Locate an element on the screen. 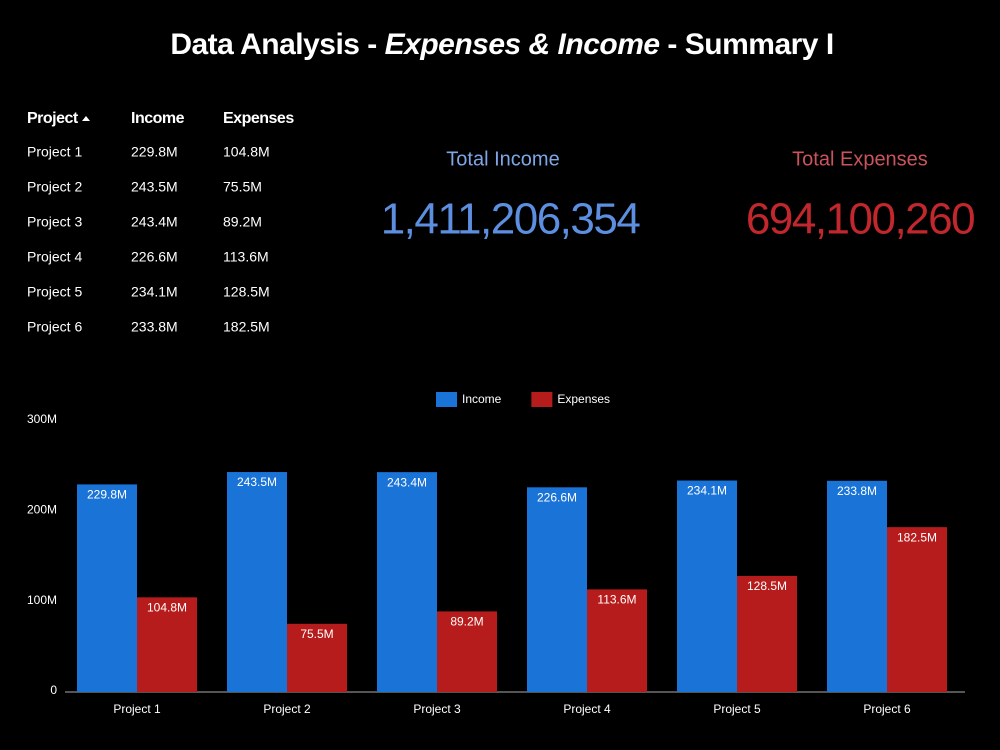 The height and width of the screenshot is (750, 1000). title-part: Data Analysis - is located at coordinates (277, 44).